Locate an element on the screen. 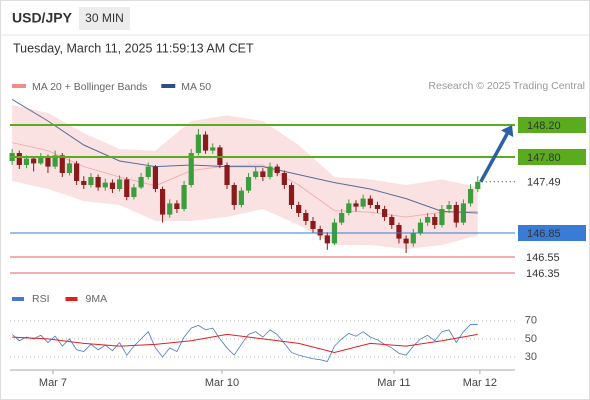  y-tick-label: 70 is located at coordinates (531, 321).